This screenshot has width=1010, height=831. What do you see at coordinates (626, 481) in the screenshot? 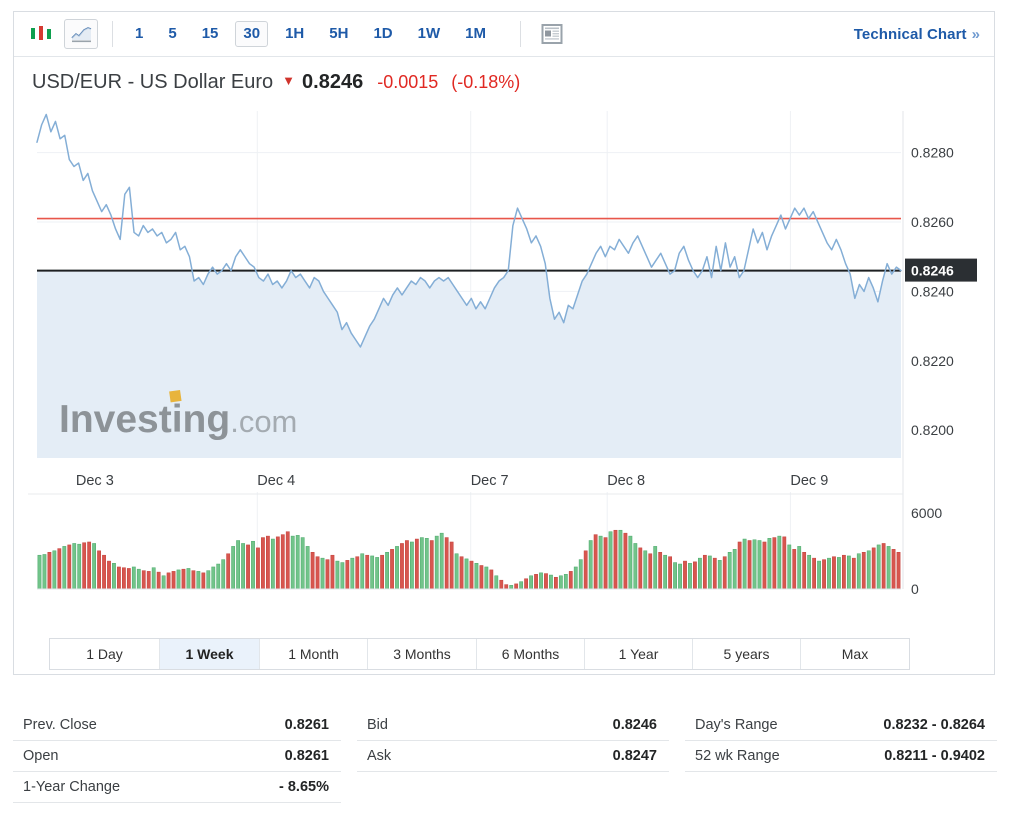
I see `date-axis-tick: Dec 8` at bounding box center [626, 481].